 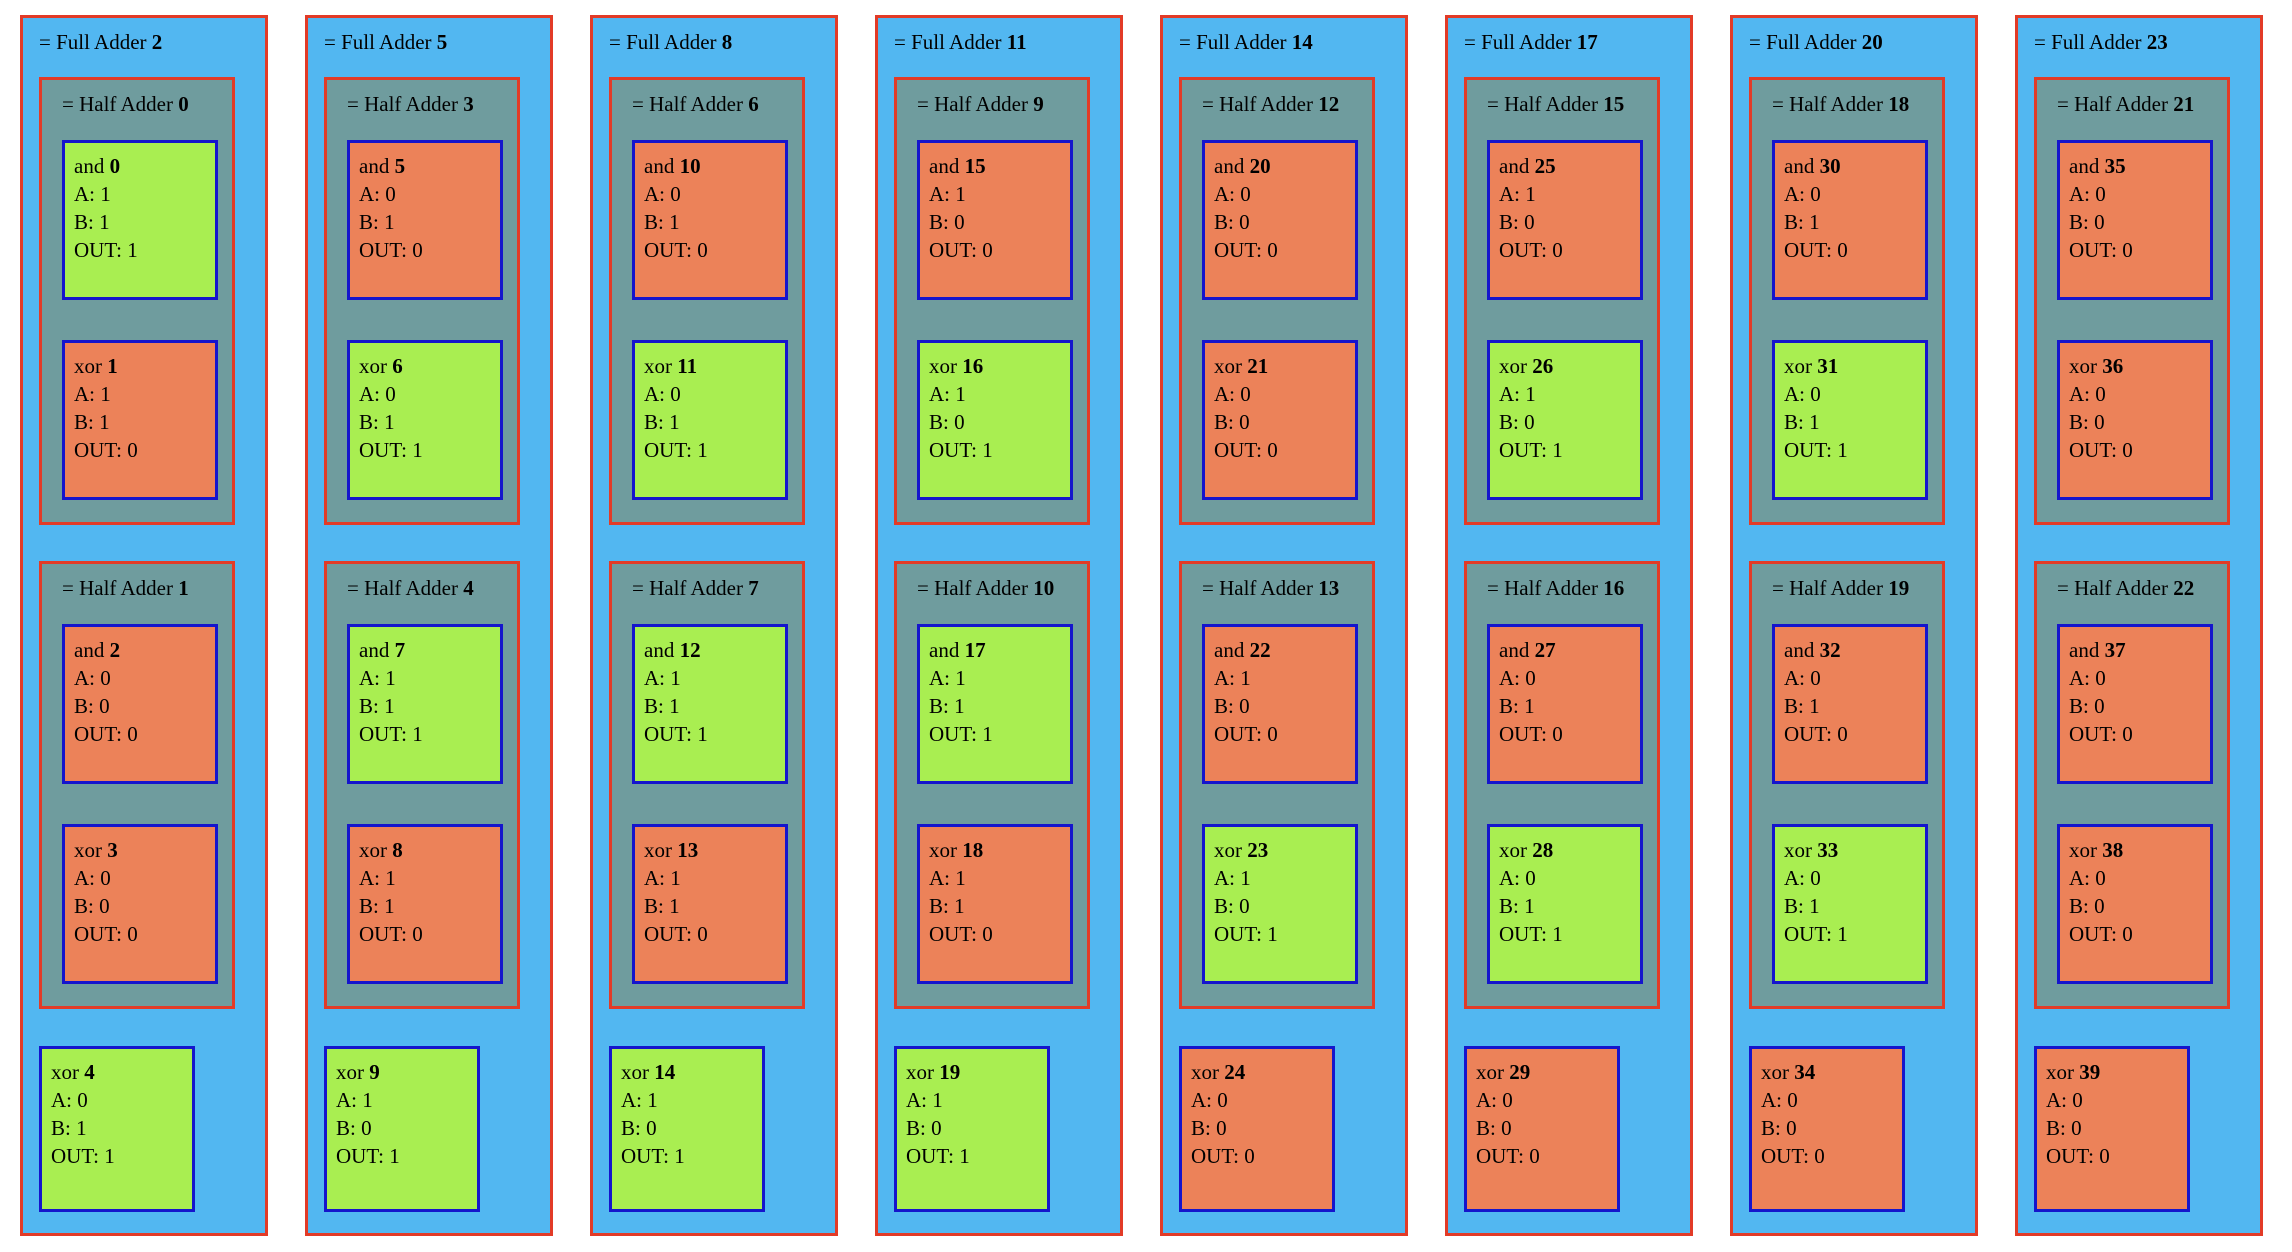 What do you see at coordinates (1572, 588) in the screenshot?
I see `half-adder-title: = Half Adder 16` at bounding box center [1572, 588].